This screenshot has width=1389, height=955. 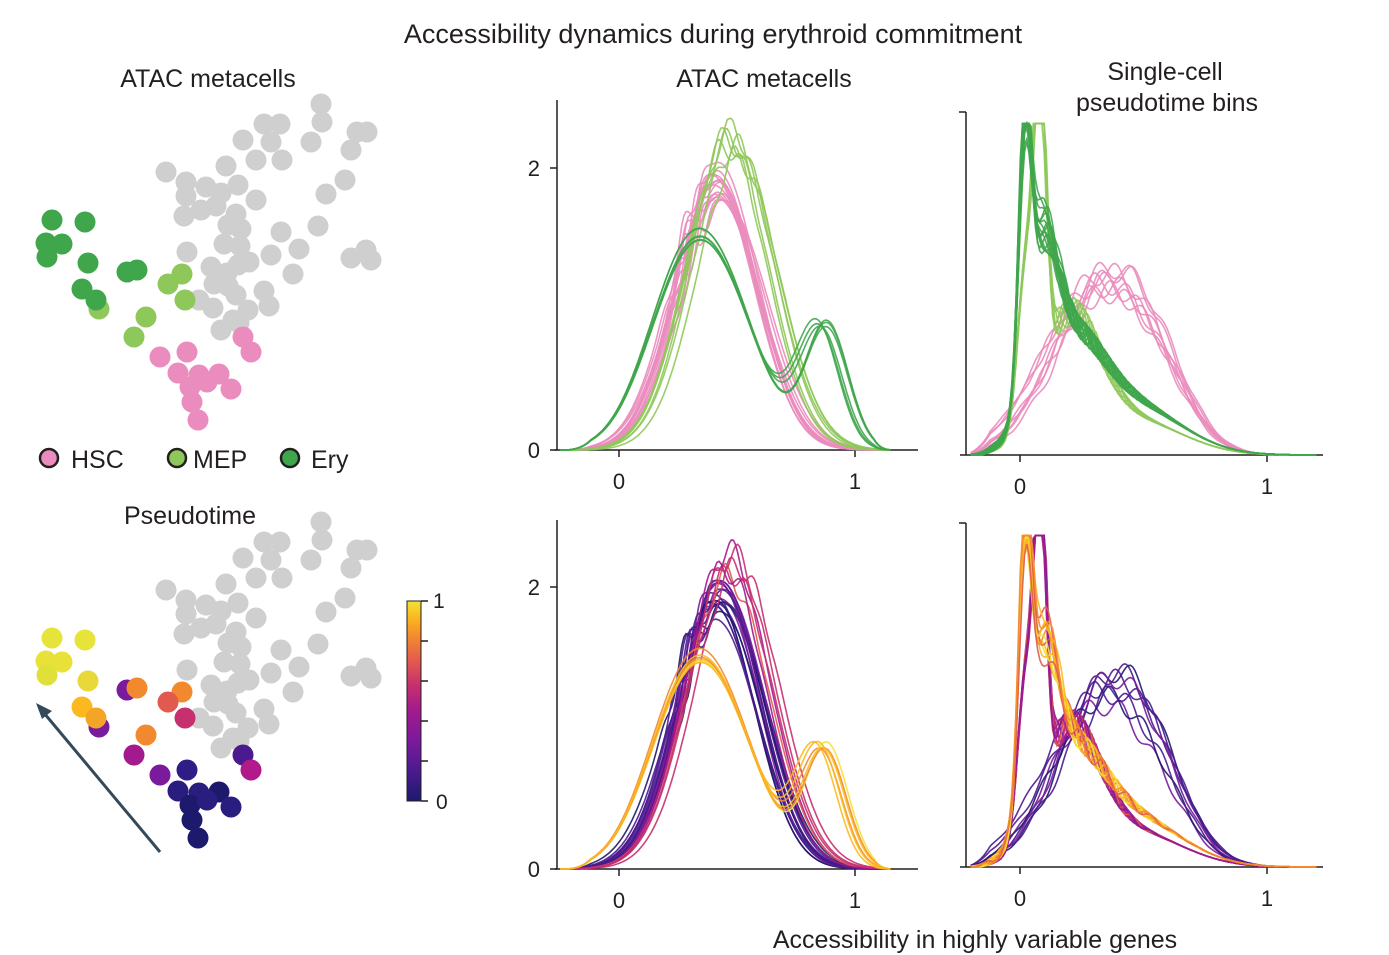 What do you see at coordinates (619, 481) in the screenshot?
I see `x-tick-label: 0` at bounding box center [619, 481].